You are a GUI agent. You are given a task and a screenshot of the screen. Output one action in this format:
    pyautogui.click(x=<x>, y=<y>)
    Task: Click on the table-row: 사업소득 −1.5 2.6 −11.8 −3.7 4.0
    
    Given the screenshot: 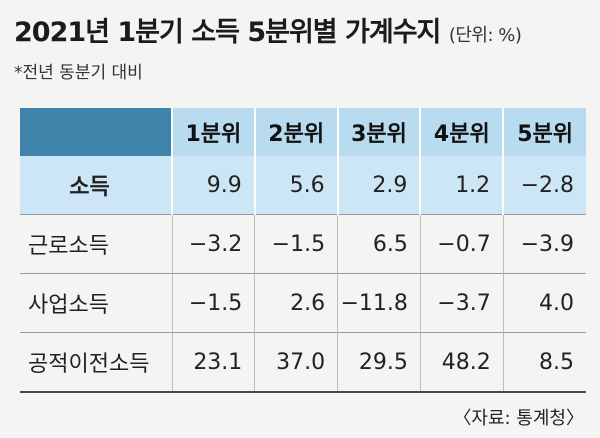 What is the action you would take?
    pyautogui.click(x=303, y=303)
    